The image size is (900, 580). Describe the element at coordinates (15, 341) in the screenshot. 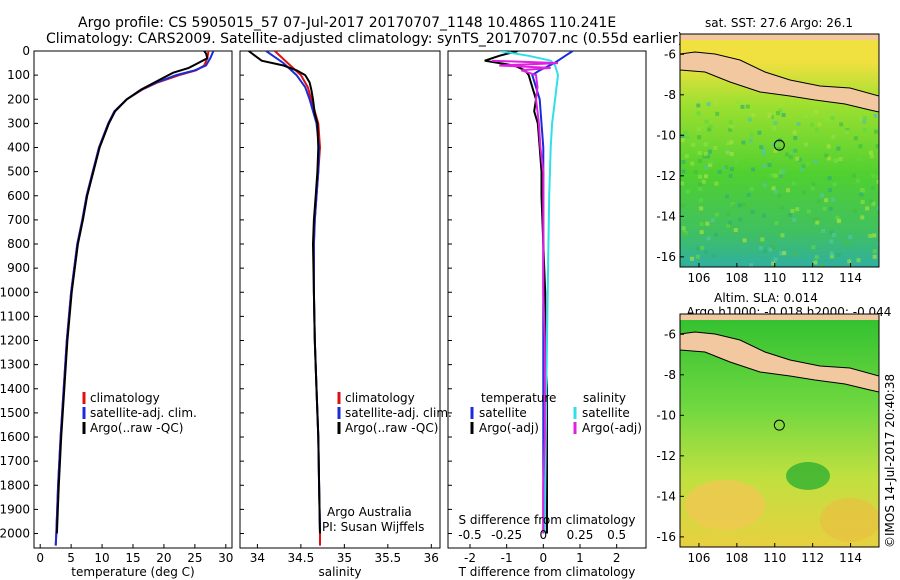

I see `depth-tick-label: 1200` at that location.